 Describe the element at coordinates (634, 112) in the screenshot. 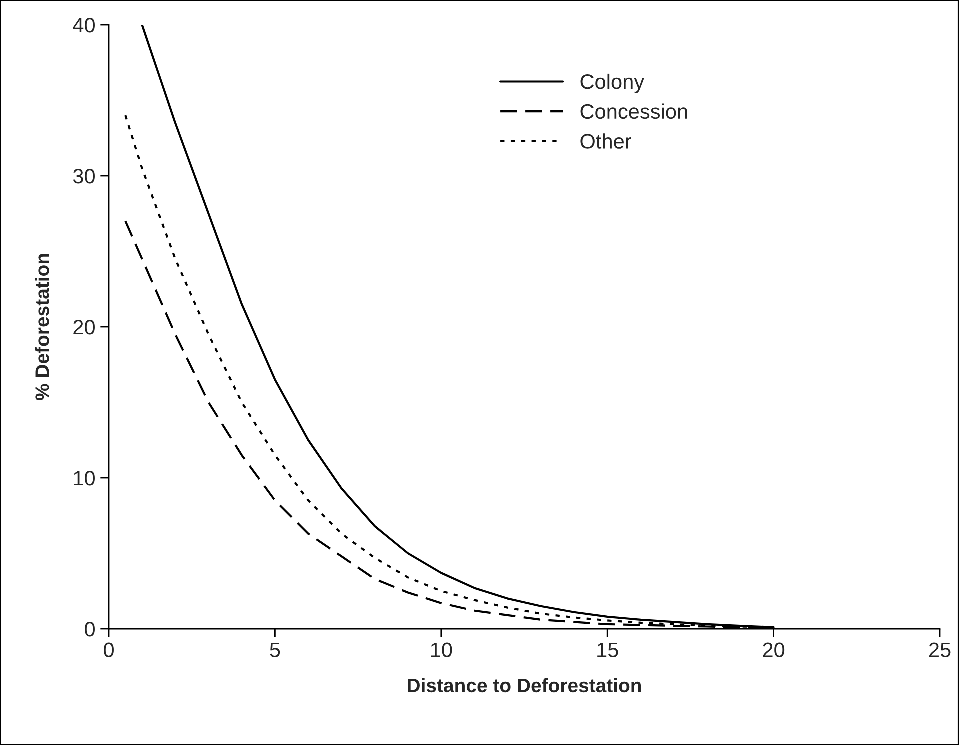

I see `legend-label: Concession` at that location.